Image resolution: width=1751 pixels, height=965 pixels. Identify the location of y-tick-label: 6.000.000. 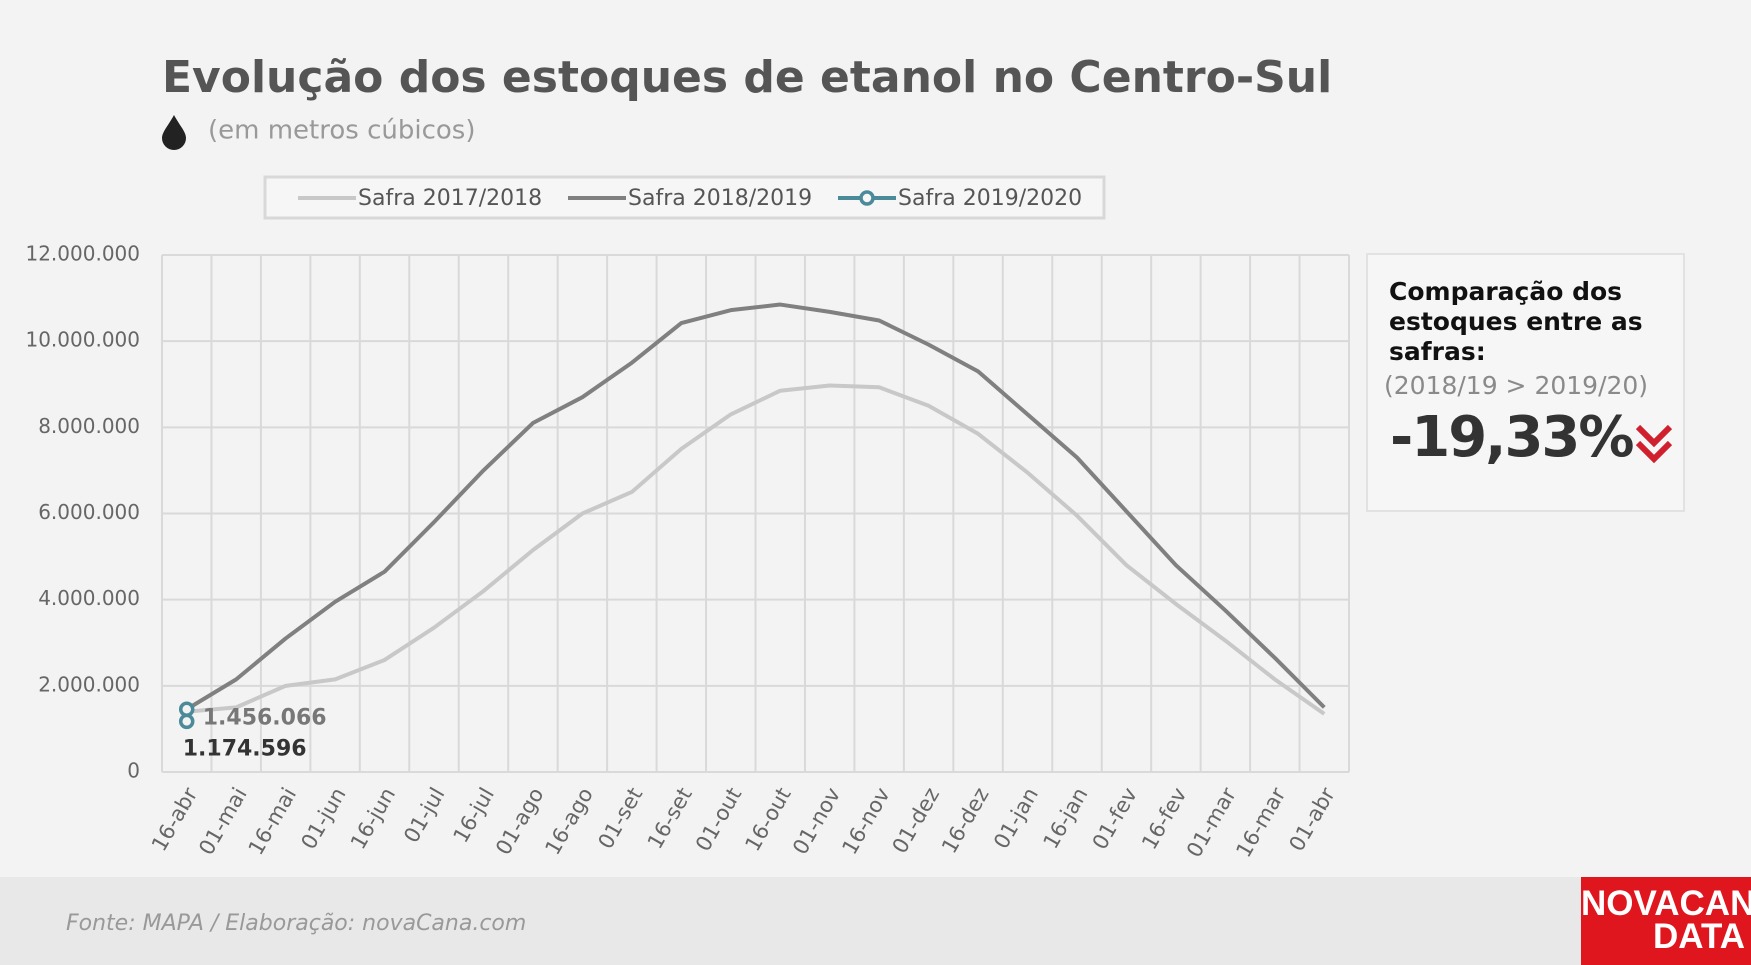
(89, 512).